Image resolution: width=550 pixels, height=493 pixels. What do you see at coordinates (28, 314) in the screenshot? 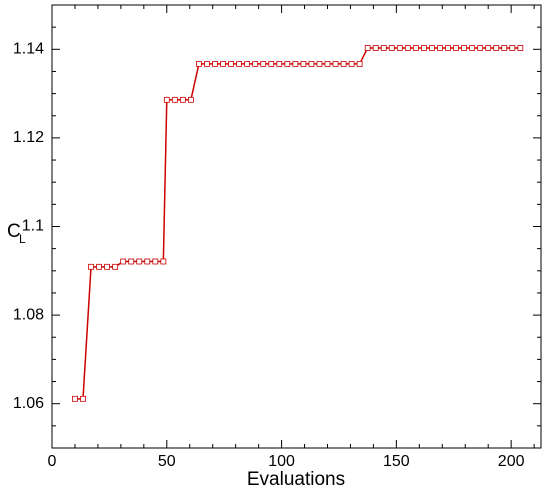
I see `y-tick-label: 1.08` at bounding box center [28, 314].